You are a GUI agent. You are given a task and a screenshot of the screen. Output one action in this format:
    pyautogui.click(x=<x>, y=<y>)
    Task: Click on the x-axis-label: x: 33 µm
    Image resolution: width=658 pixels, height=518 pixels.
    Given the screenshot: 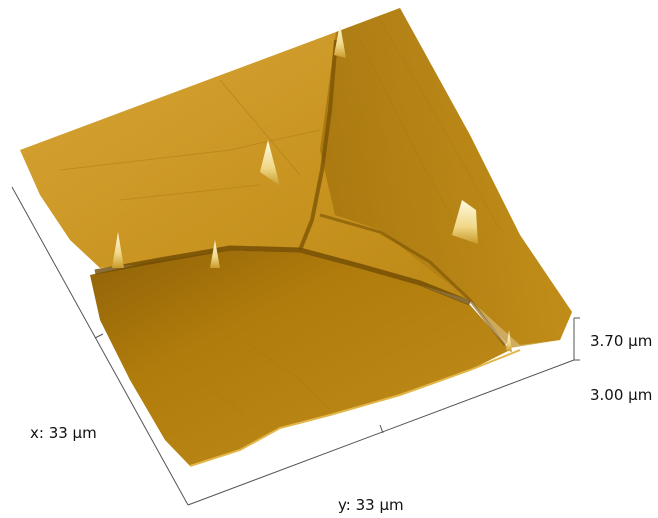 What is the action you would take?
    pyautogui.click(x=63, y=433)
    